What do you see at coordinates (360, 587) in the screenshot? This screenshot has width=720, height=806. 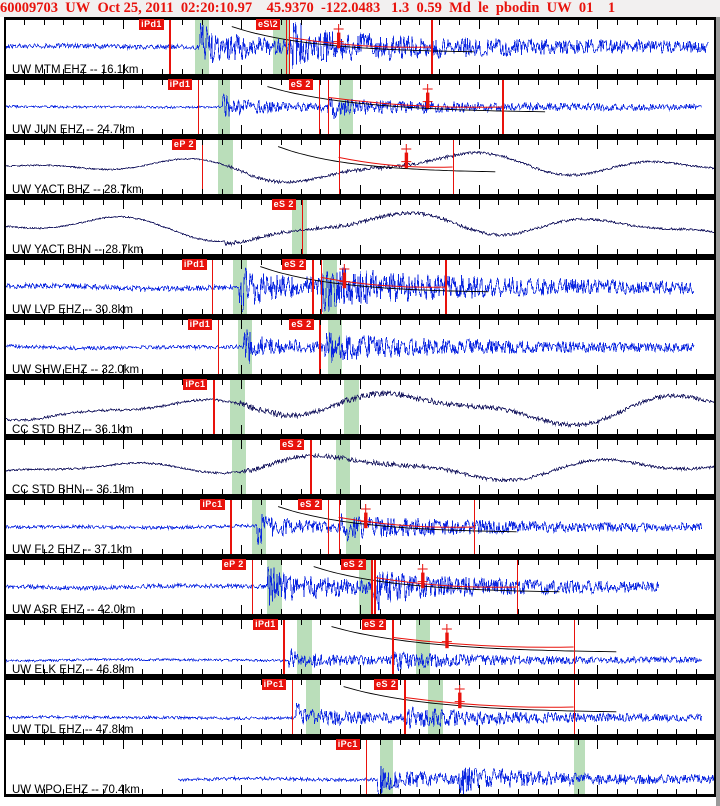 I see `trace-panel: eP 2 eS 2 UW ASR EHZ -- 42.0km` at bounding box center [360, 587].